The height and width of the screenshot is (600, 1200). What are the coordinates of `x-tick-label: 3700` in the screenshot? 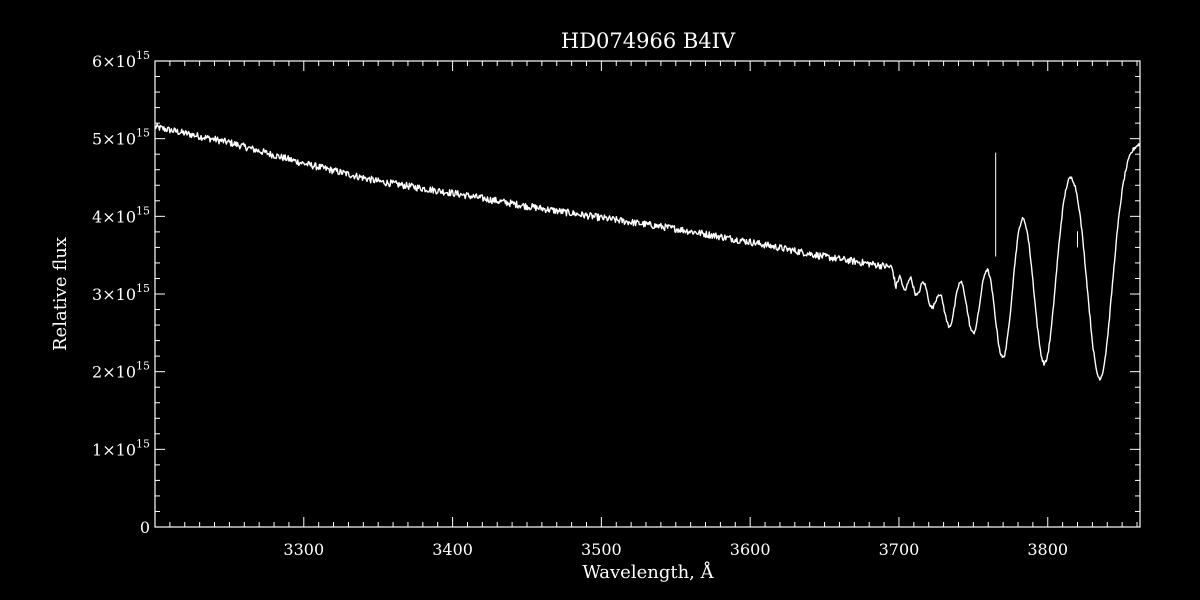 It's located at (899, 549).